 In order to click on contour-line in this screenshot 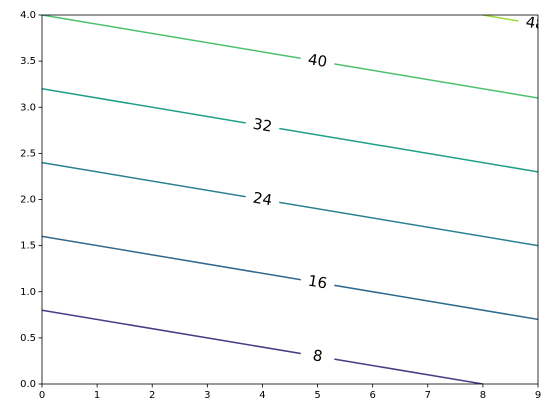, I will do `click(263, 346)`.